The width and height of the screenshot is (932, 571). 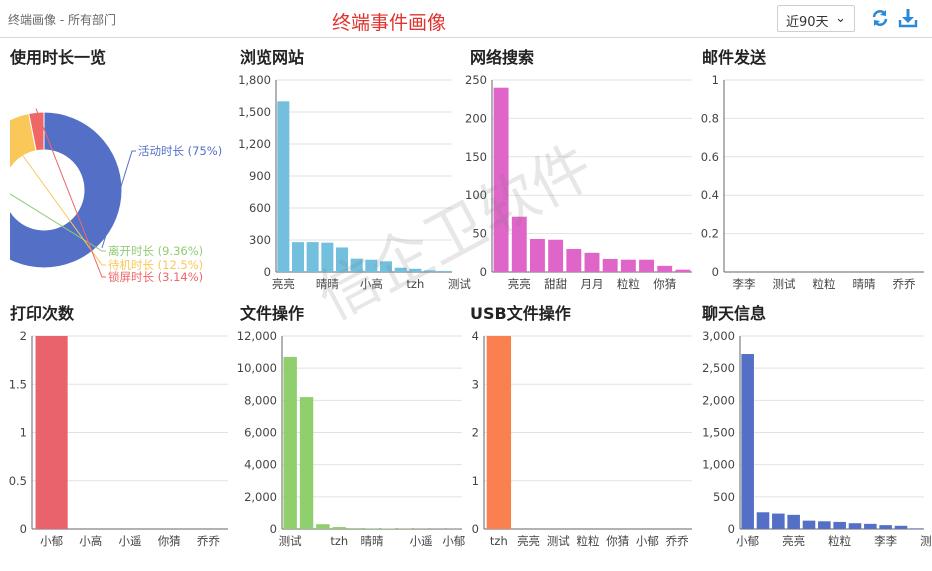 What do you see at coordinates (42, 313) in the screenshot?
I see `panel-title: 打印次数` at bounding box center [42, 313].